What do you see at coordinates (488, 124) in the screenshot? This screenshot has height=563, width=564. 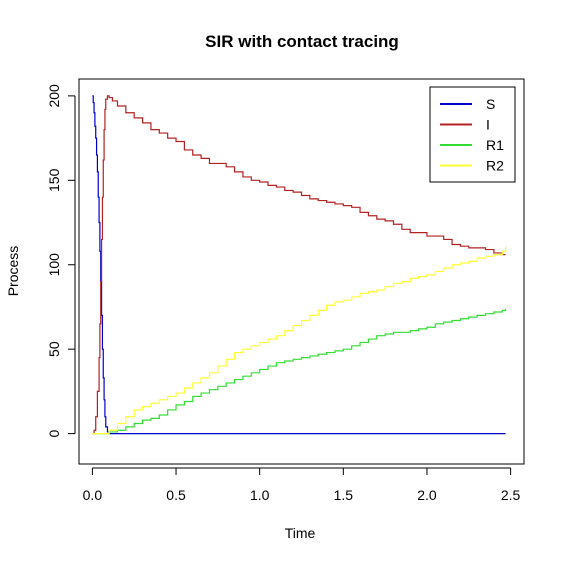 I see `legend-label-i: I` at bounding box center [488, 124].